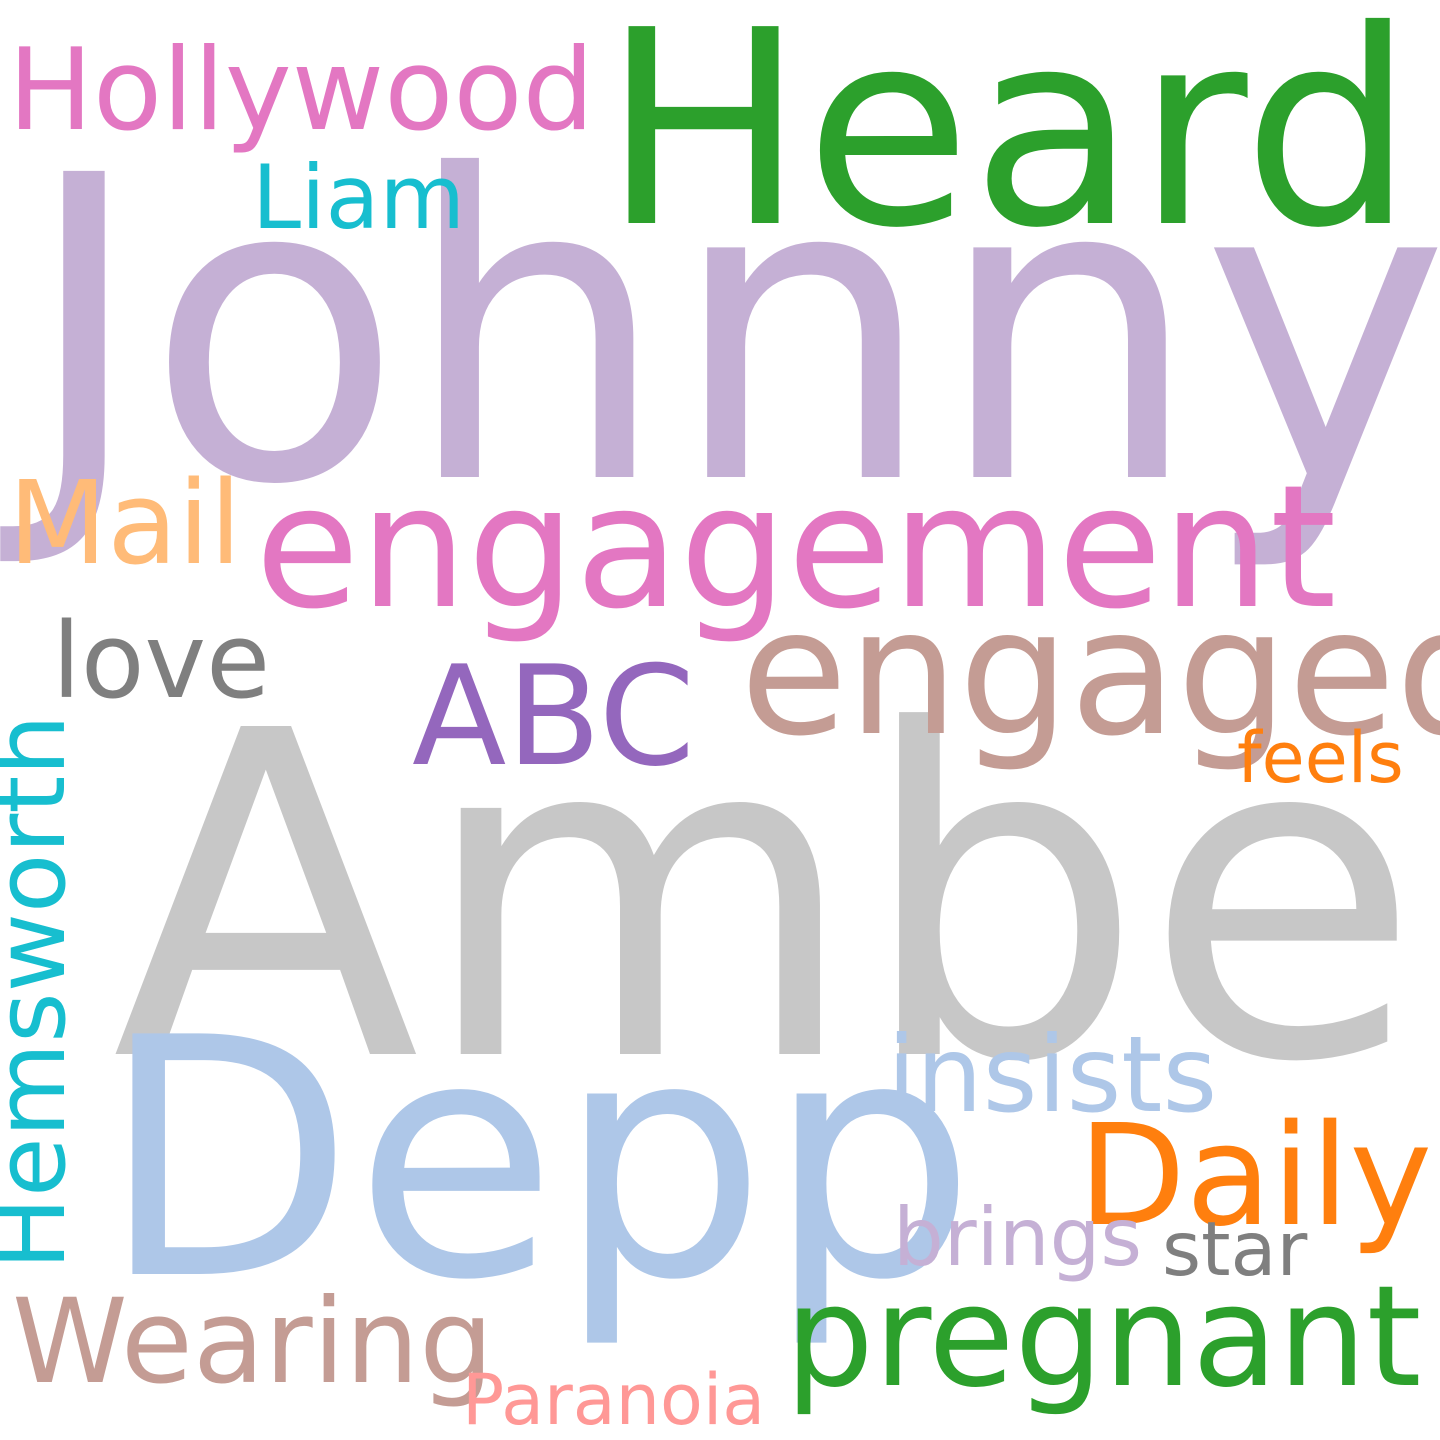 Image resolution: width=1440 pixels, height=1440 pixels. Describe the element at coordinates (1017, 1238) in the screenshot. I see `word-brings: brings` at that location.